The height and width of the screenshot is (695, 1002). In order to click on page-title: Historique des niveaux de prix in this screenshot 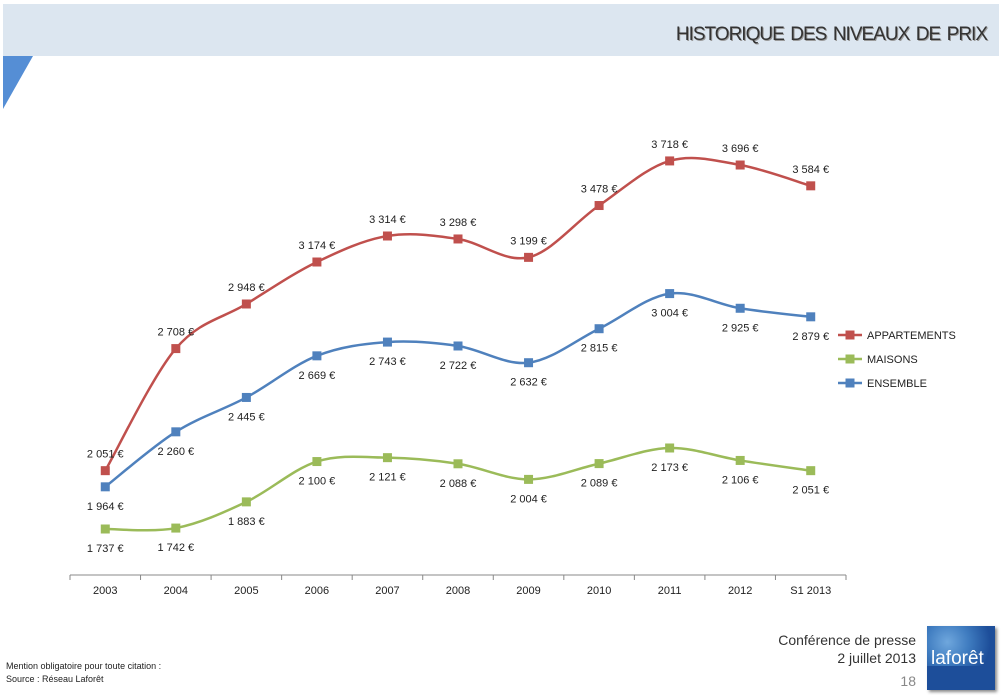, I will do `click(831, 31)`.